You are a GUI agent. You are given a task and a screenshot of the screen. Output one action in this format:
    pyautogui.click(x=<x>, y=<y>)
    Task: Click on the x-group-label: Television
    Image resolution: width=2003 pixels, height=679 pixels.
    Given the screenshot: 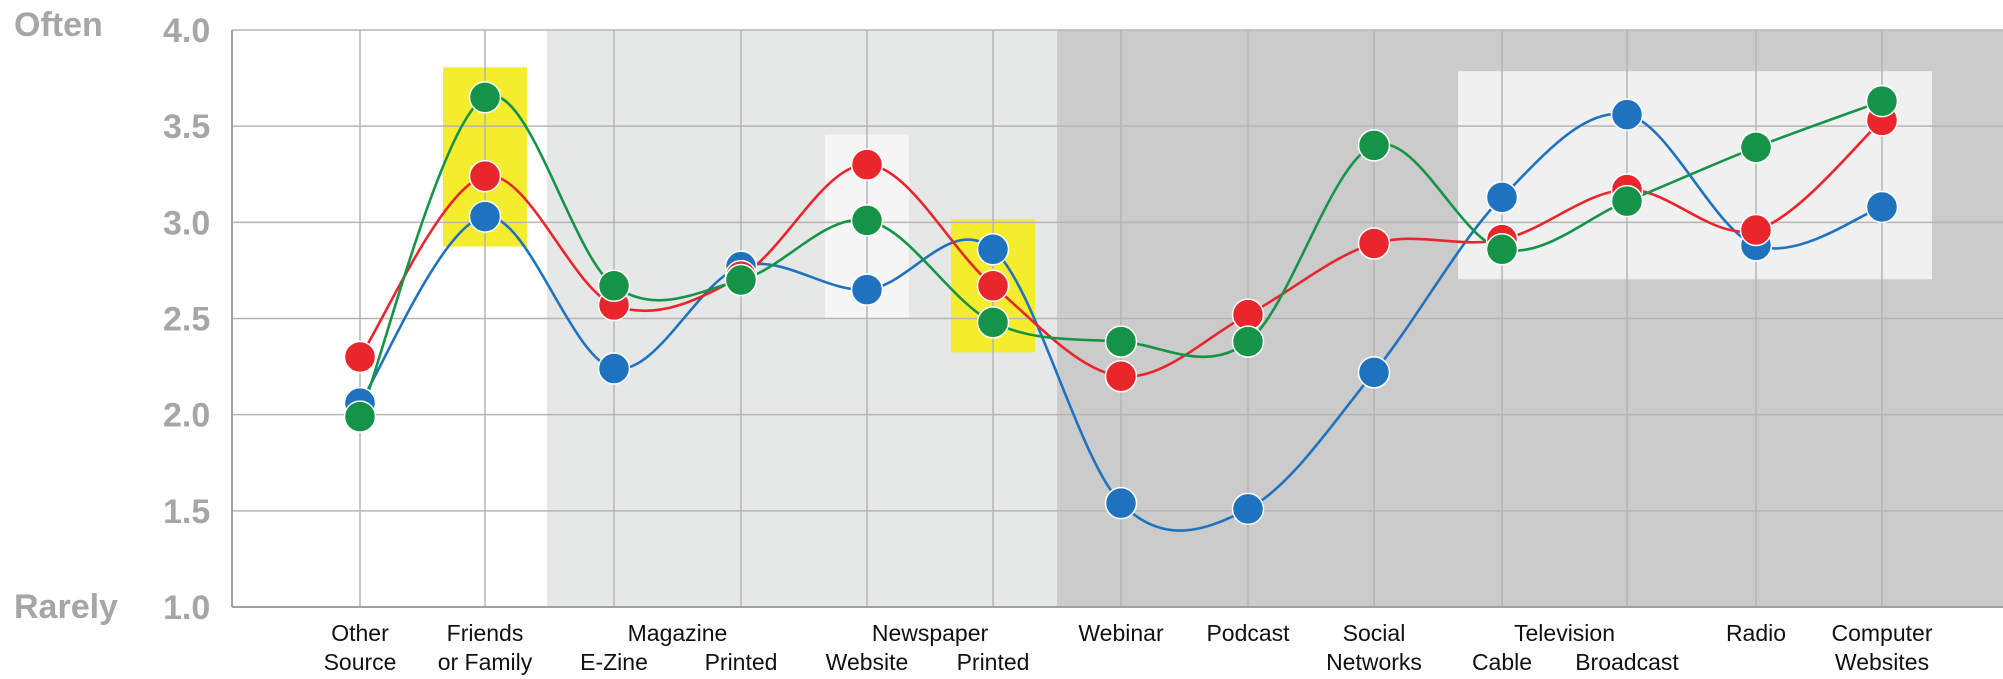 What is the action you would take?
    pyautogui.click(x=1564, y=633)
    